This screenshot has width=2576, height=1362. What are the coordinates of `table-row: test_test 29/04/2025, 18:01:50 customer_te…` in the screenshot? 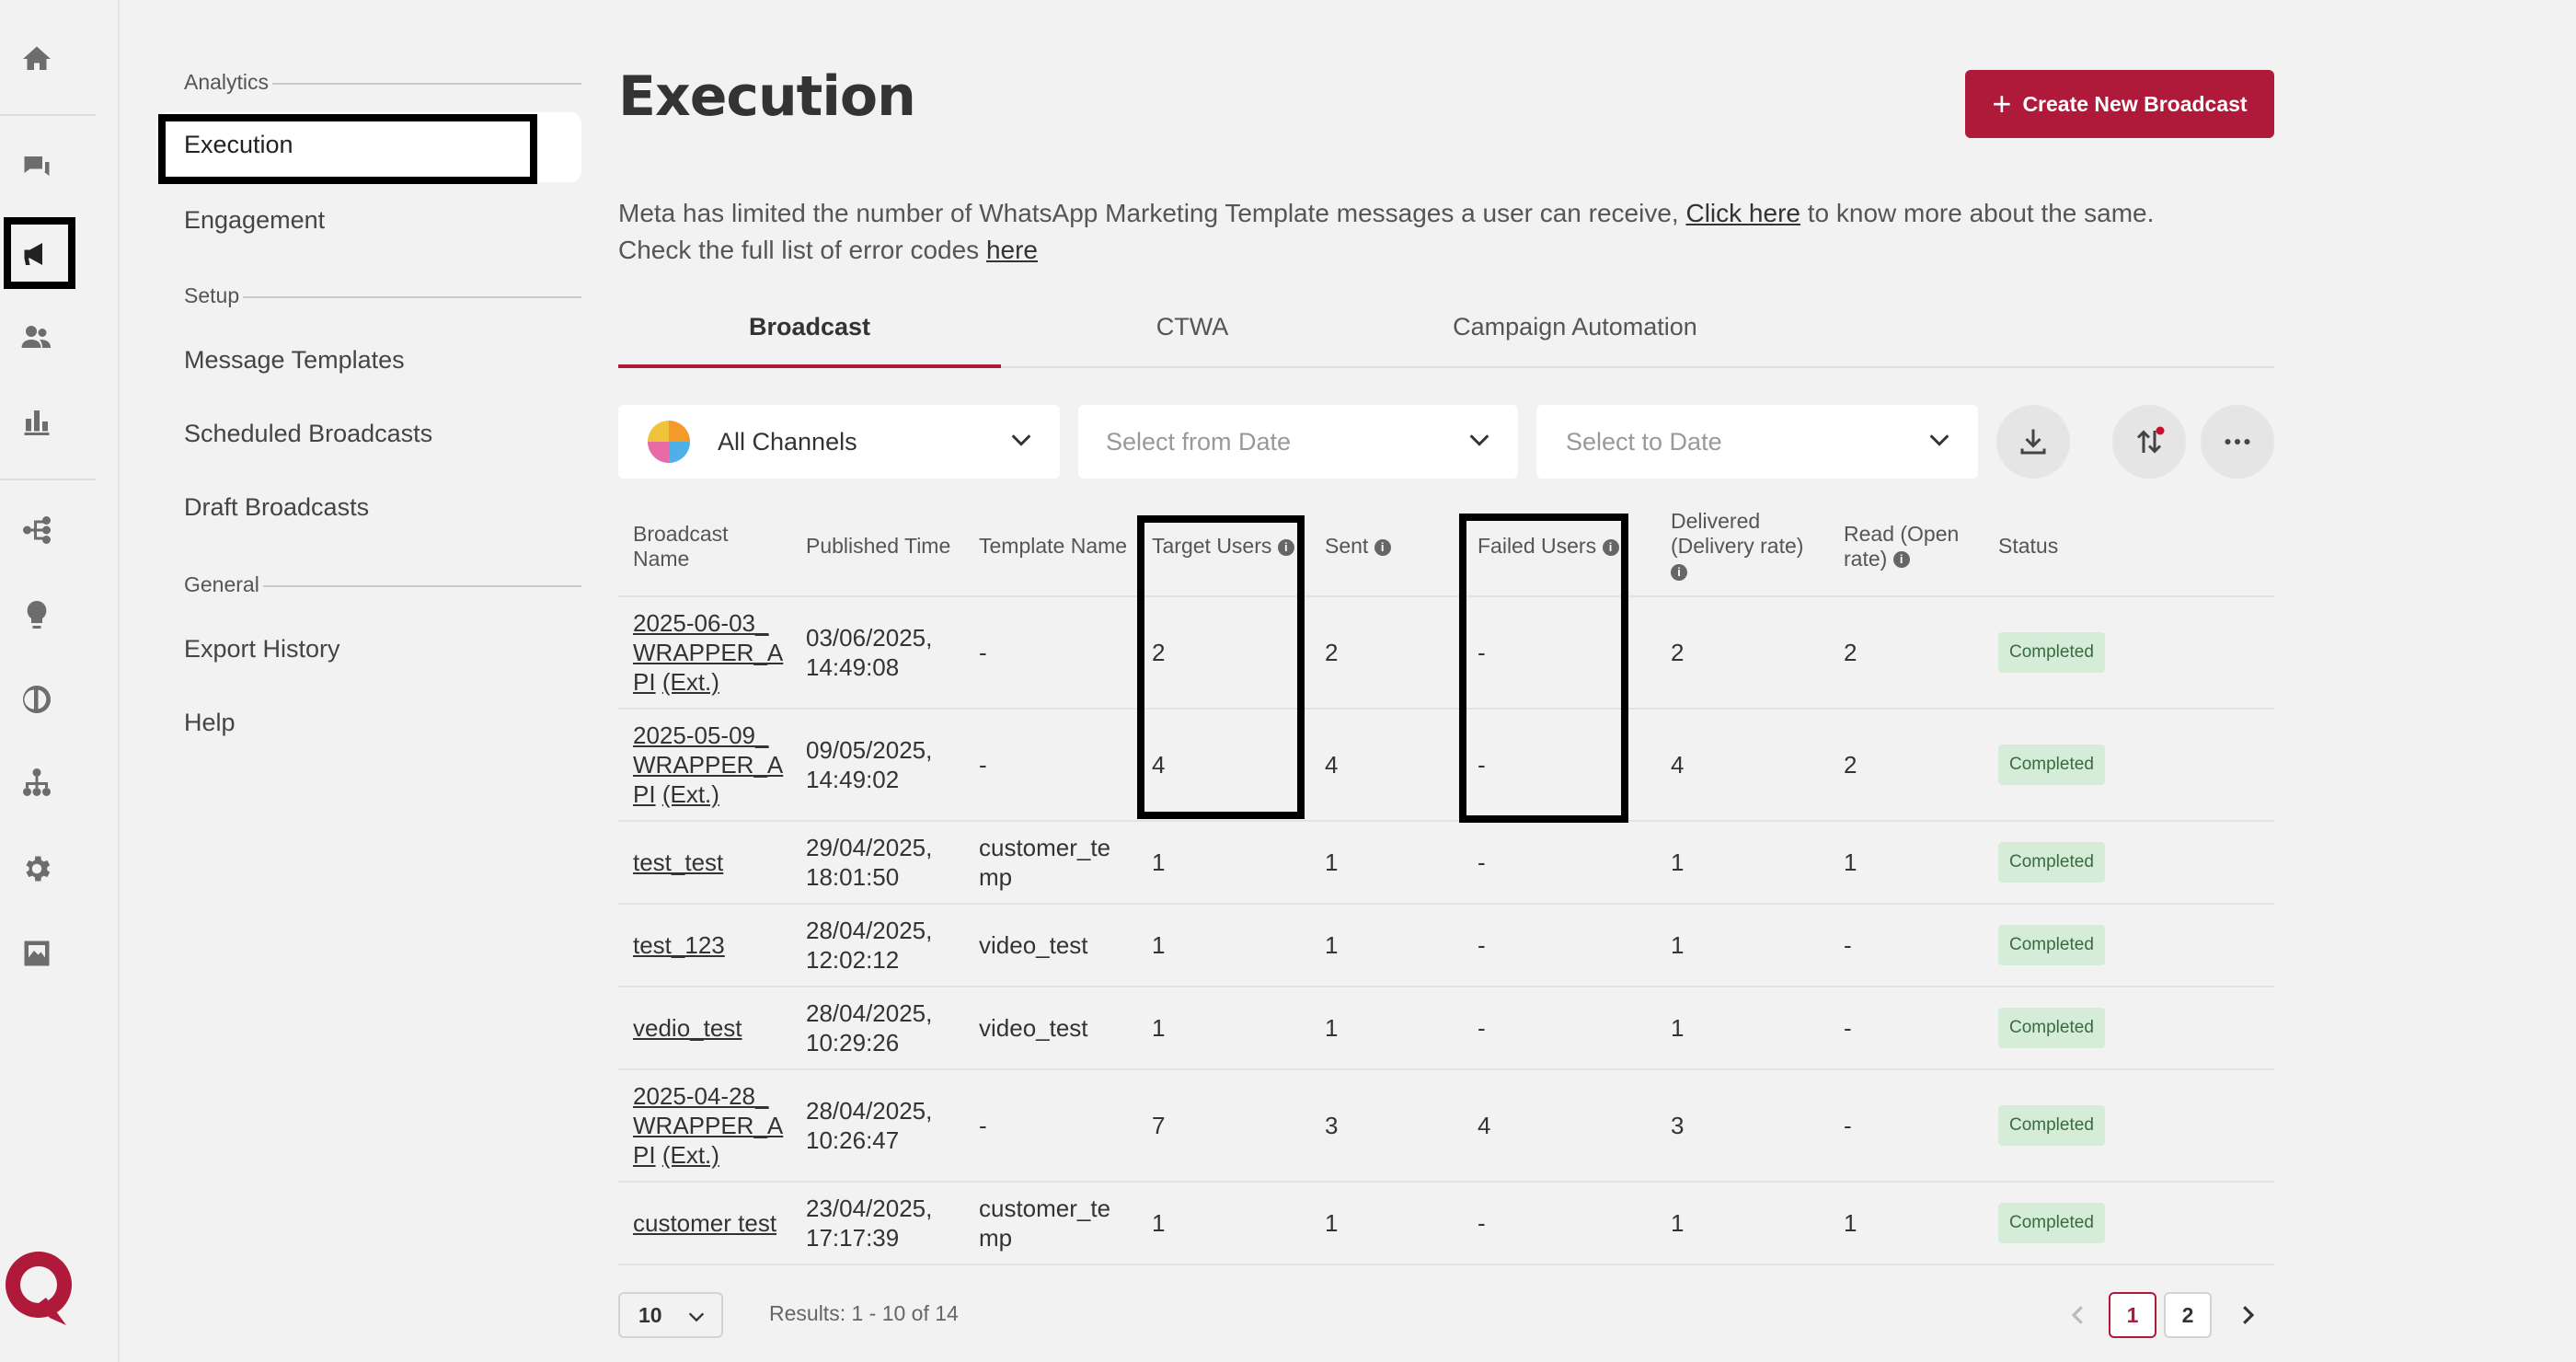 It's located at (1446, 863).